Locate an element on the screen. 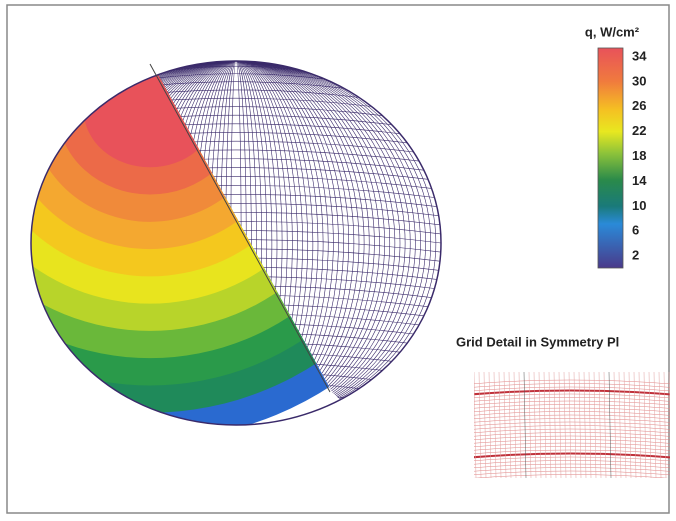 The height and width of the screenshot is (521, 676). colorbar-tick-label: 34 is located at coordinates (639, 55).